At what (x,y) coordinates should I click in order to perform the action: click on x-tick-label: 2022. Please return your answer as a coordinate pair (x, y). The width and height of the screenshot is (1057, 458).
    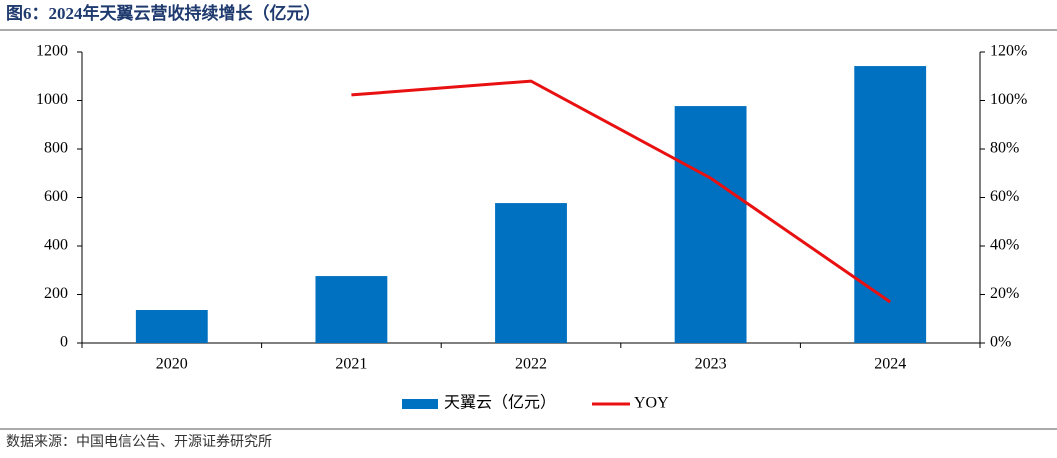
    Looking at the image, I should click on (531, 364).